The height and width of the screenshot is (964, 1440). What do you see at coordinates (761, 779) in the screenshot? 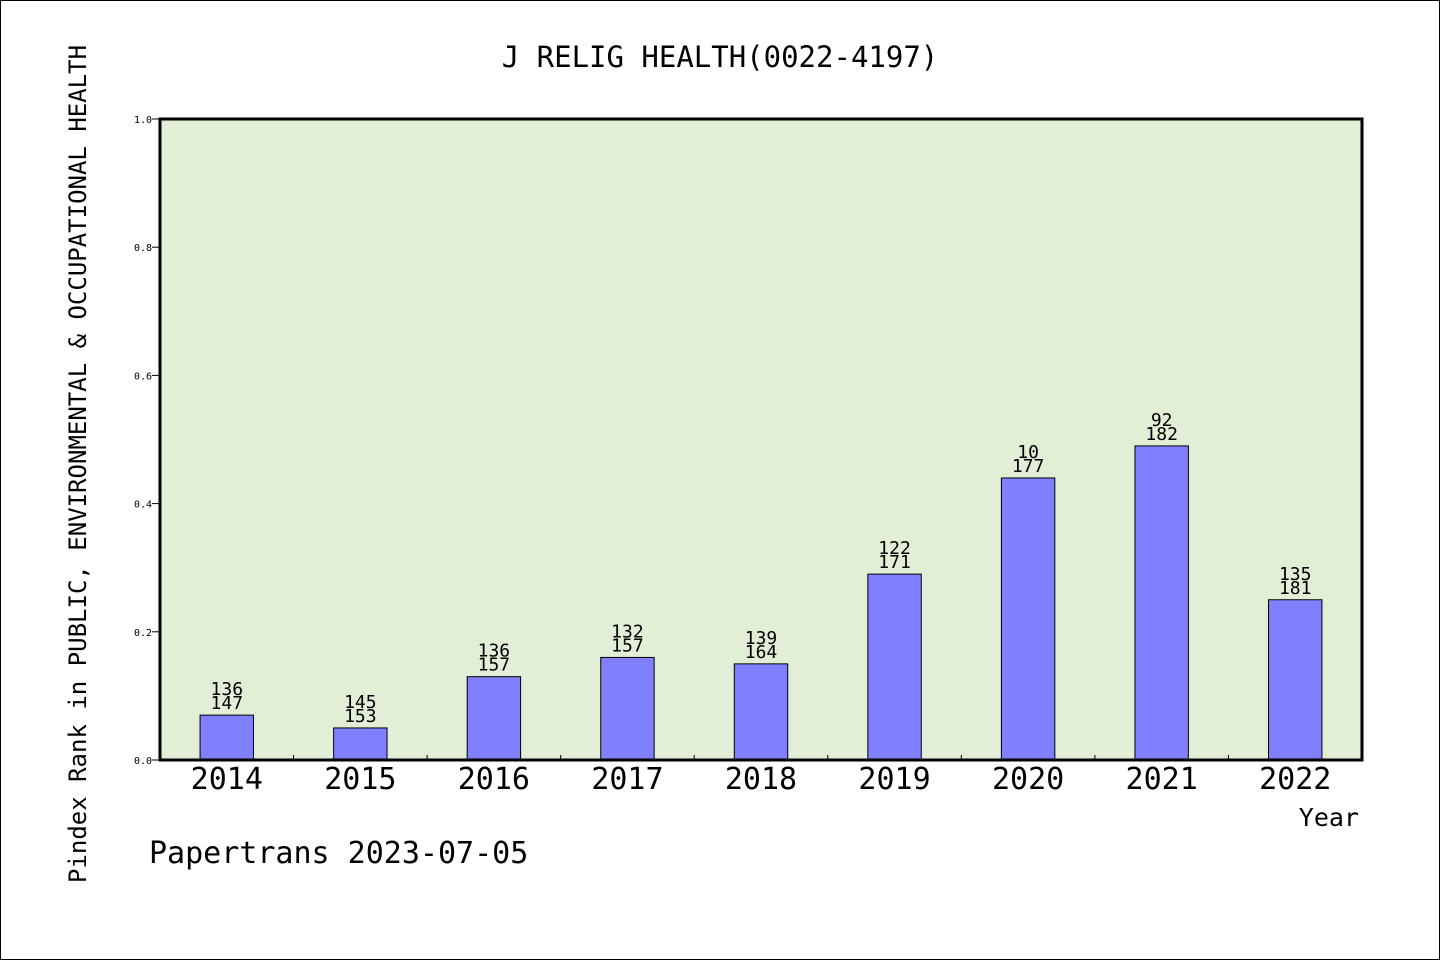
I see `x-tick-label: 2018` at bounding box center [761, 779].